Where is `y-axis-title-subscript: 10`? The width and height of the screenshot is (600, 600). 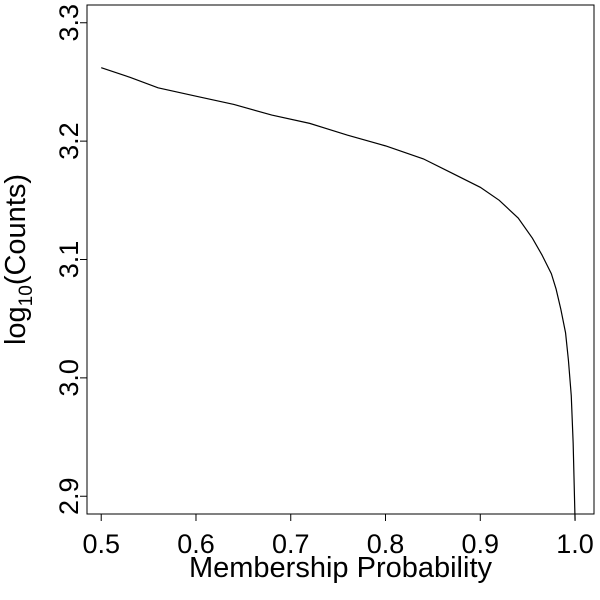 y-axis-title-subscript: 10 is located at coordinates (26, 295).